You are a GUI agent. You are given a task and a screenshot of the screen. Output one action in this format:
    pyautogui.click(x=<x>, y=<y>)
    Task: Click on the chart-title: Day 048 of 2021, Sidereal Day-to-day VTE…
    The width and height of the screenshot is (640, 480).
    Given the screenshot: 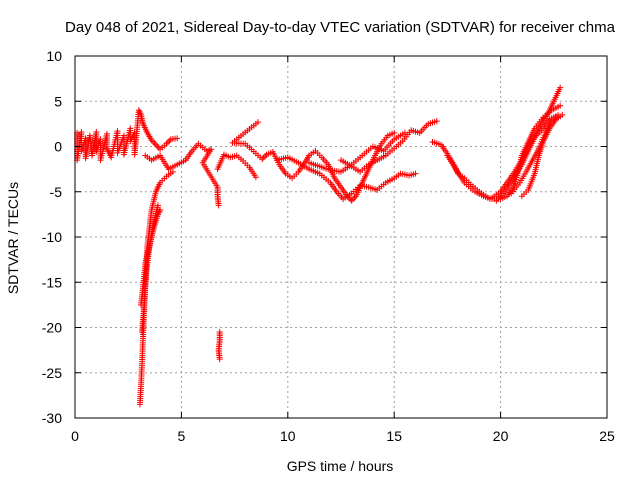 What is the action you would take?
    pyautogui.click(x=340, y=27)
    